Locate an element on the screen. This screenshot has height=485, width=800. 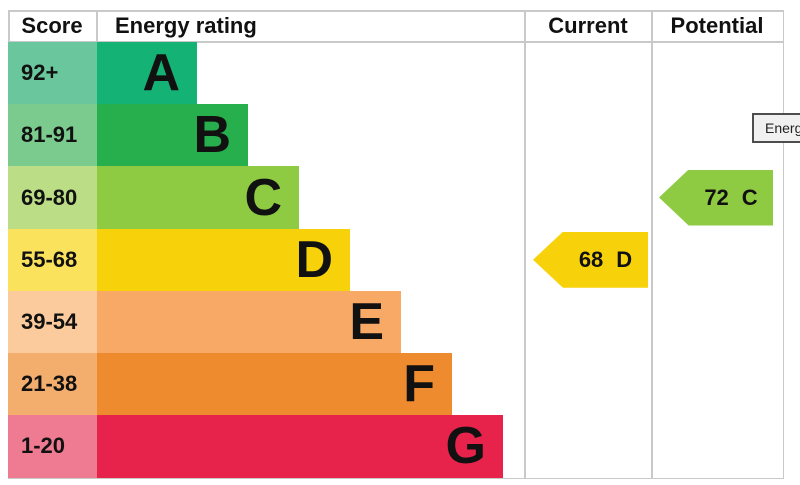
score-column-header: Score is located at coordinates (52, 25).